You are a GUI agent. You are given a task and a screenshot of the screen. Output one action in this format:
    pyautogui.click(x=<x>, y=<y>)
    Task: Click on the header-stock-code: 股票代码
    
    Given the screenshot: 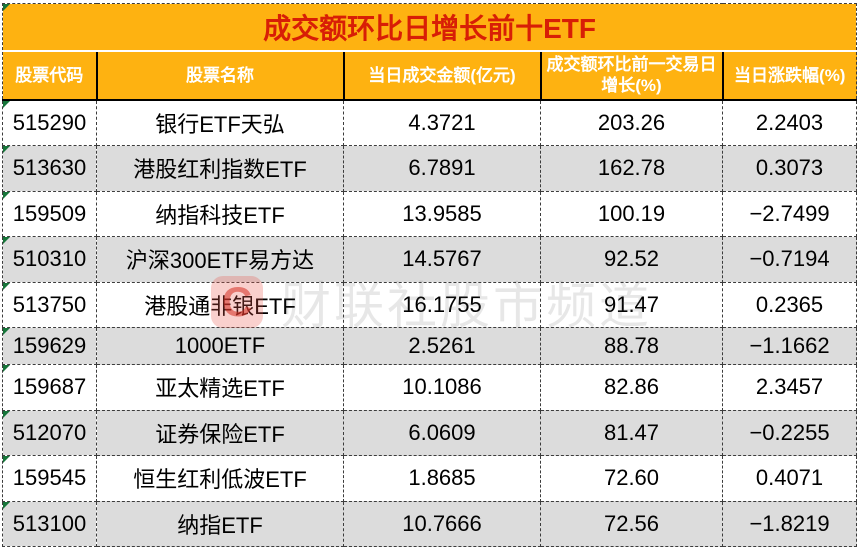 What is the action you would take?
    pyautogui.click(x=50, y=76)
    